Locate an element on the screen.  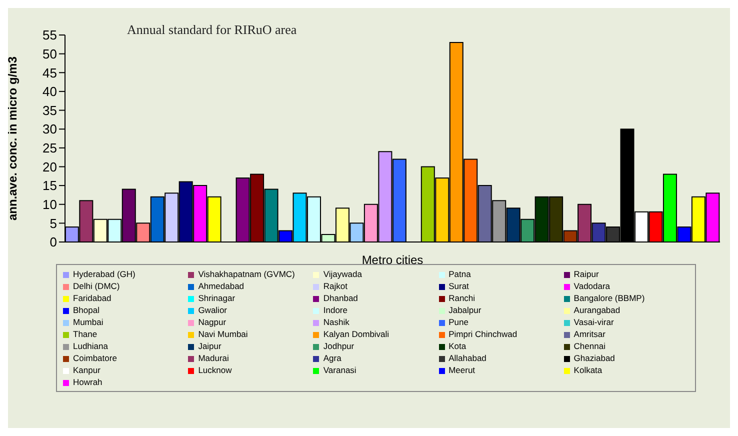
y-tick-label: 55 is located at coordinates (49, 35).